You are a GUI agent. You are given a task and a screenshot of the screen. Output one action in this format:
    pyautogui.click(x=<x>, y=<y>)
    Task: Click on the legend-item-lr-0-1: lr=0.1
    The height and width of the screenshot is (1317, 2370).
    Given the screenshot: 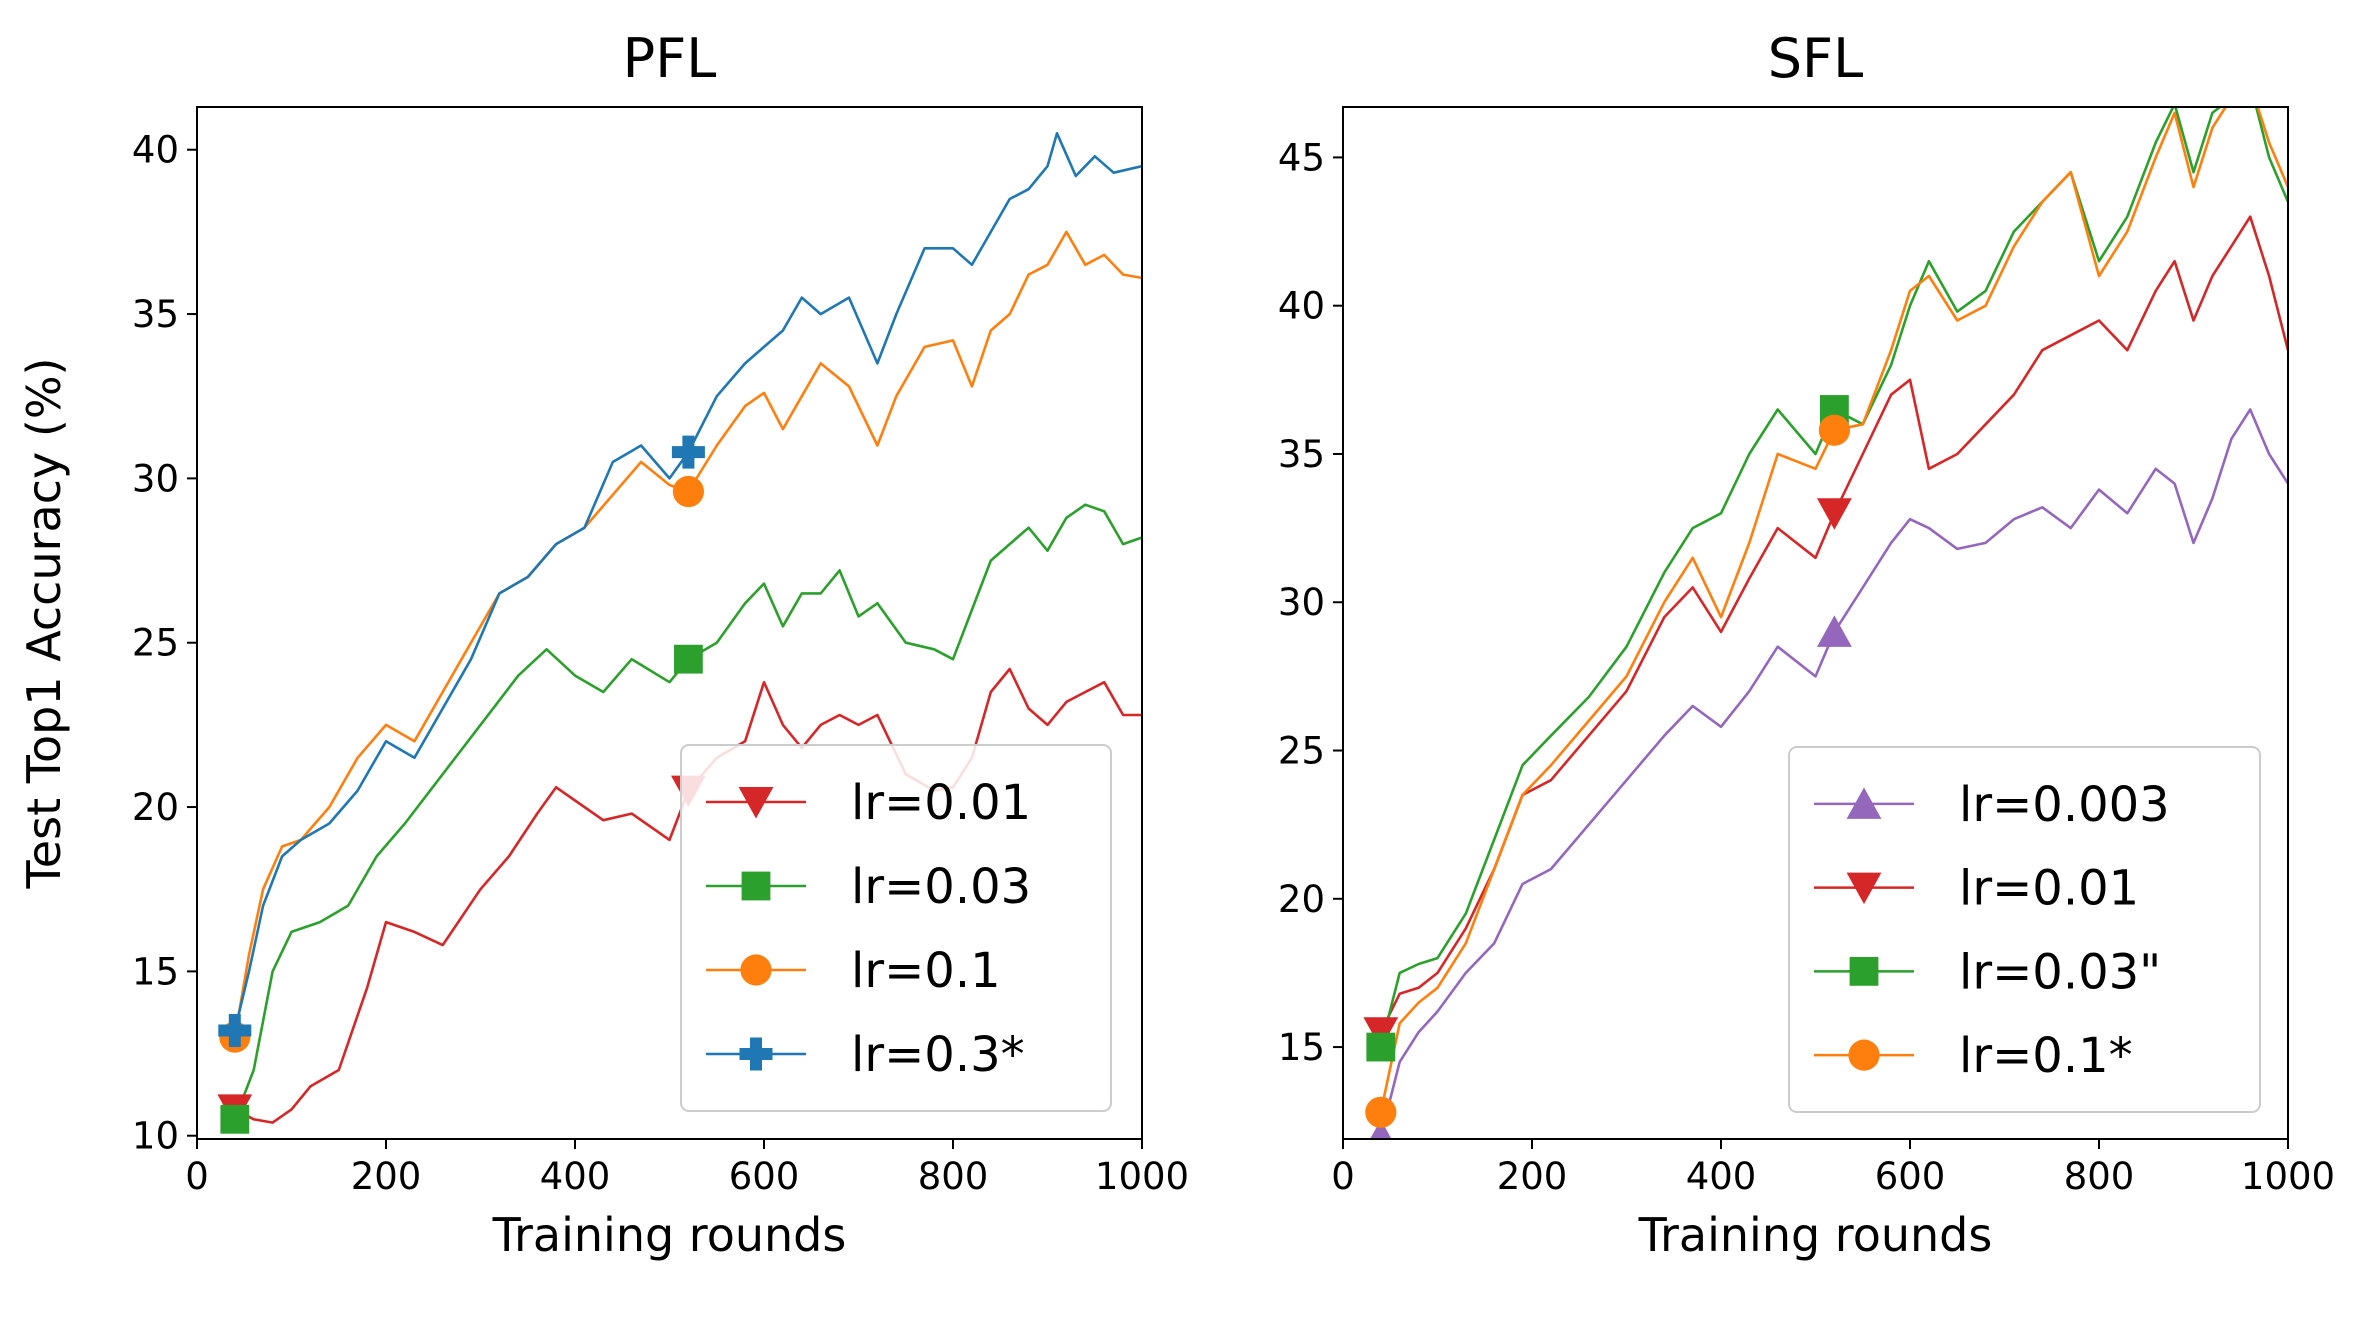 What is the action you would take?
    pyautogui.click(x=853, y=971)
    